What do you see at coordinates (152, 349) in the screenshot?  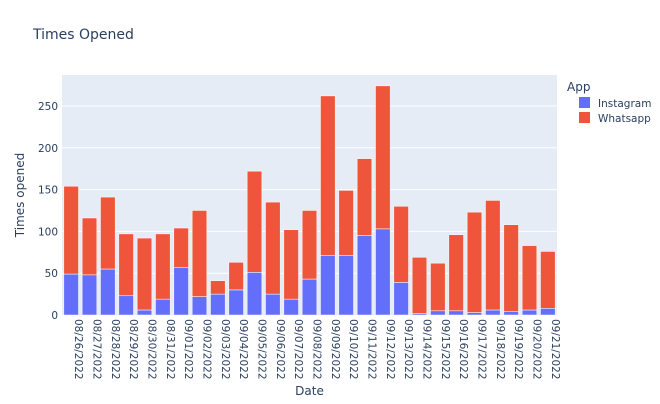 I see `x-tick-label: 08/30/2022` at bounding box center [152, 349].